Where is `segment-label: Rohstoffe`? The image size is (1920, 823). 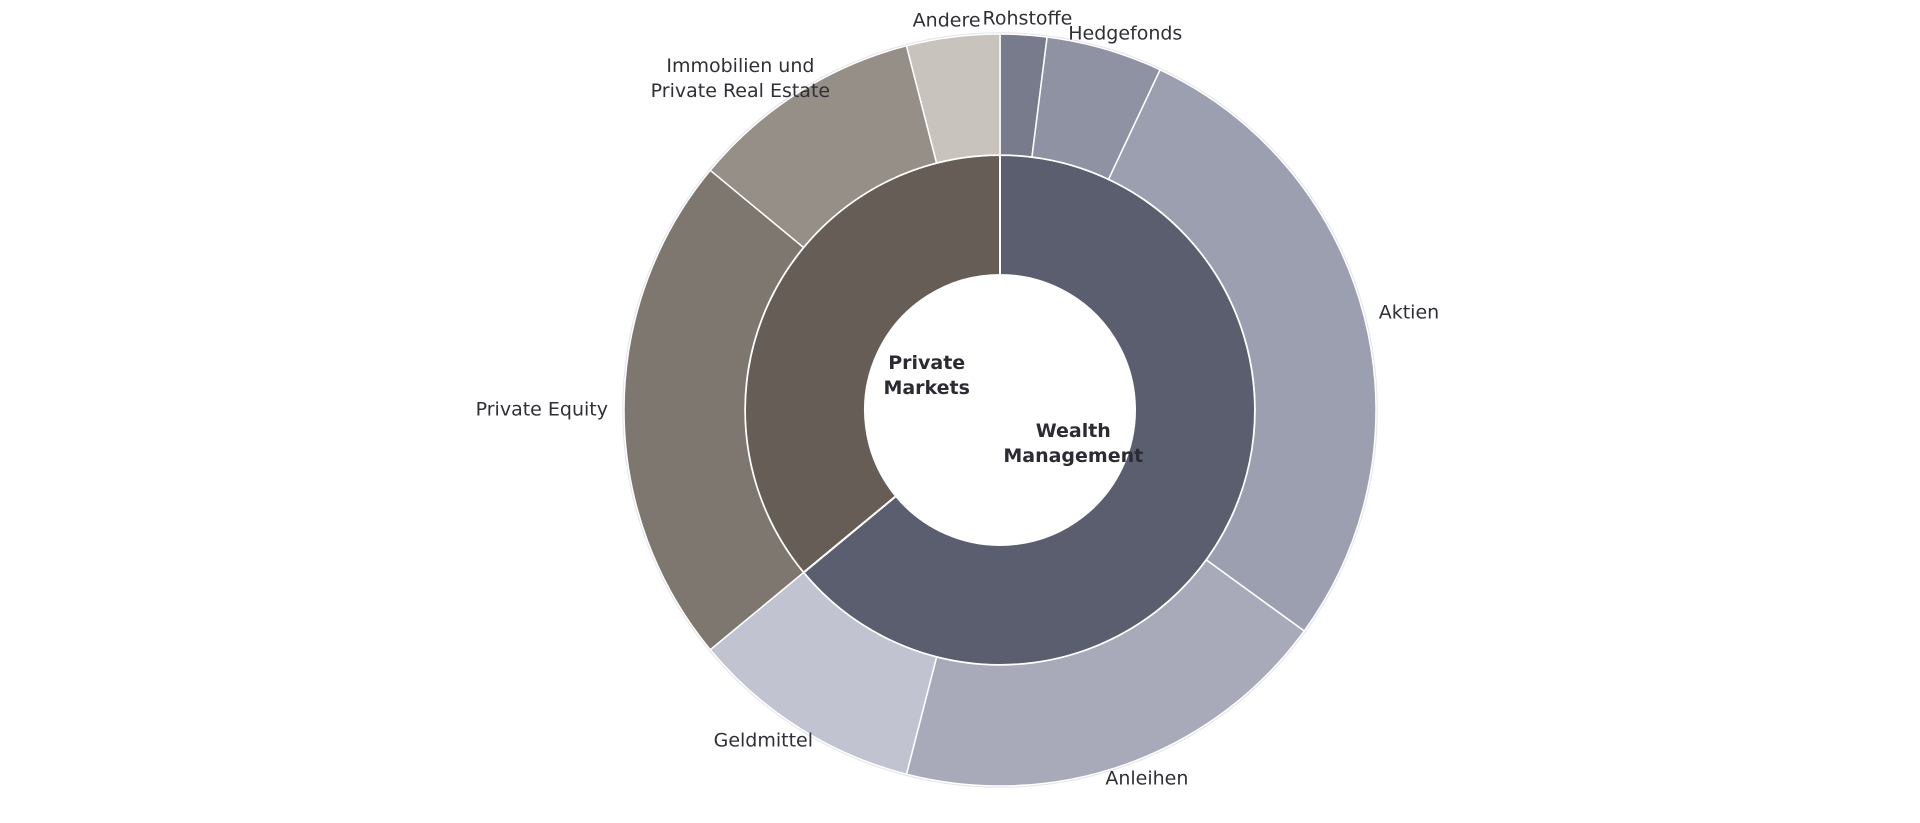 segment-label: Rohstoffe is located at coordinates (1027, 18).